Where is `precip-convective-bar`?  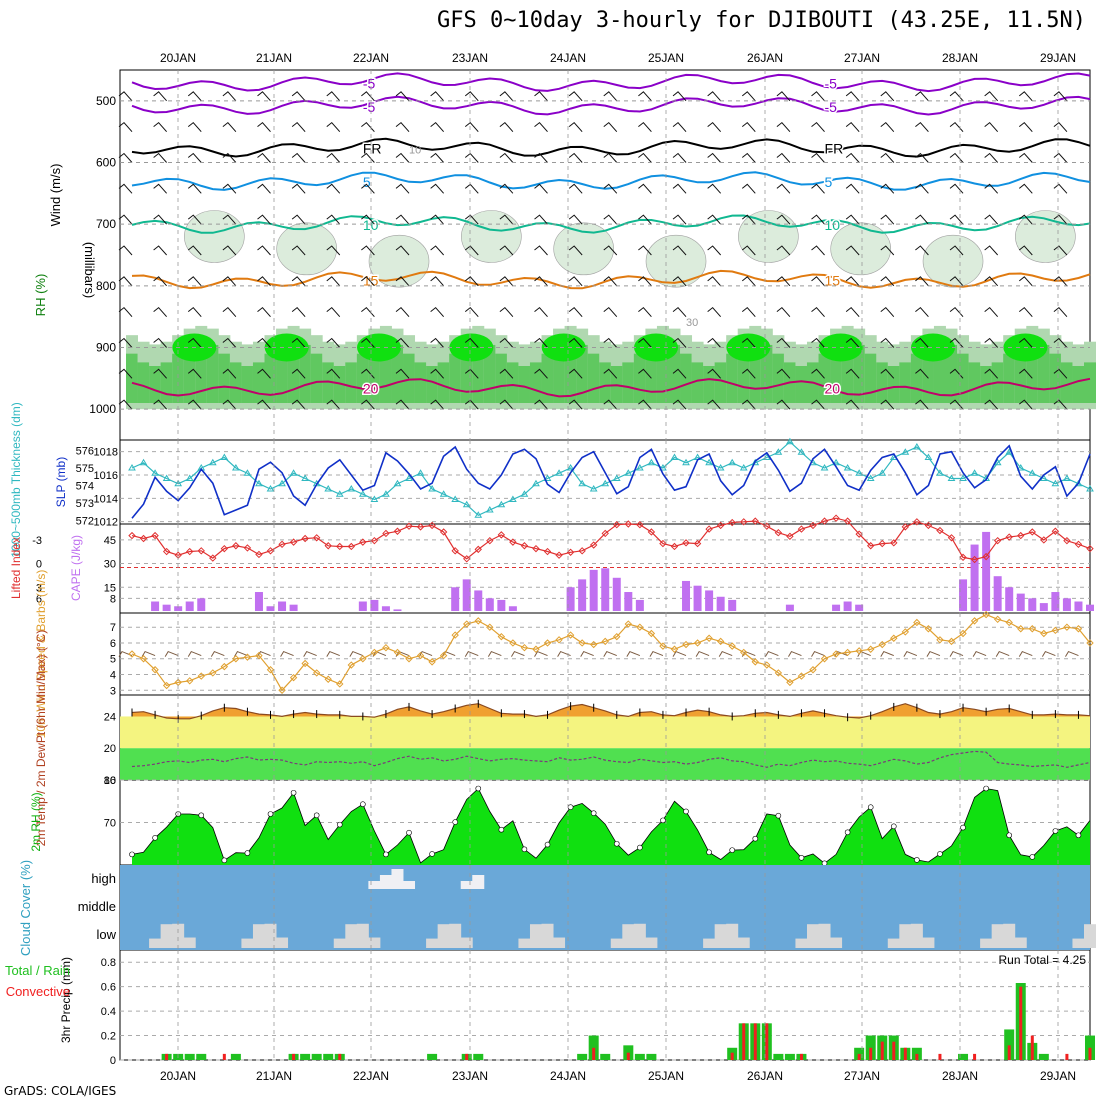 precip-convective-bar is located at coordinates (167, 1056).